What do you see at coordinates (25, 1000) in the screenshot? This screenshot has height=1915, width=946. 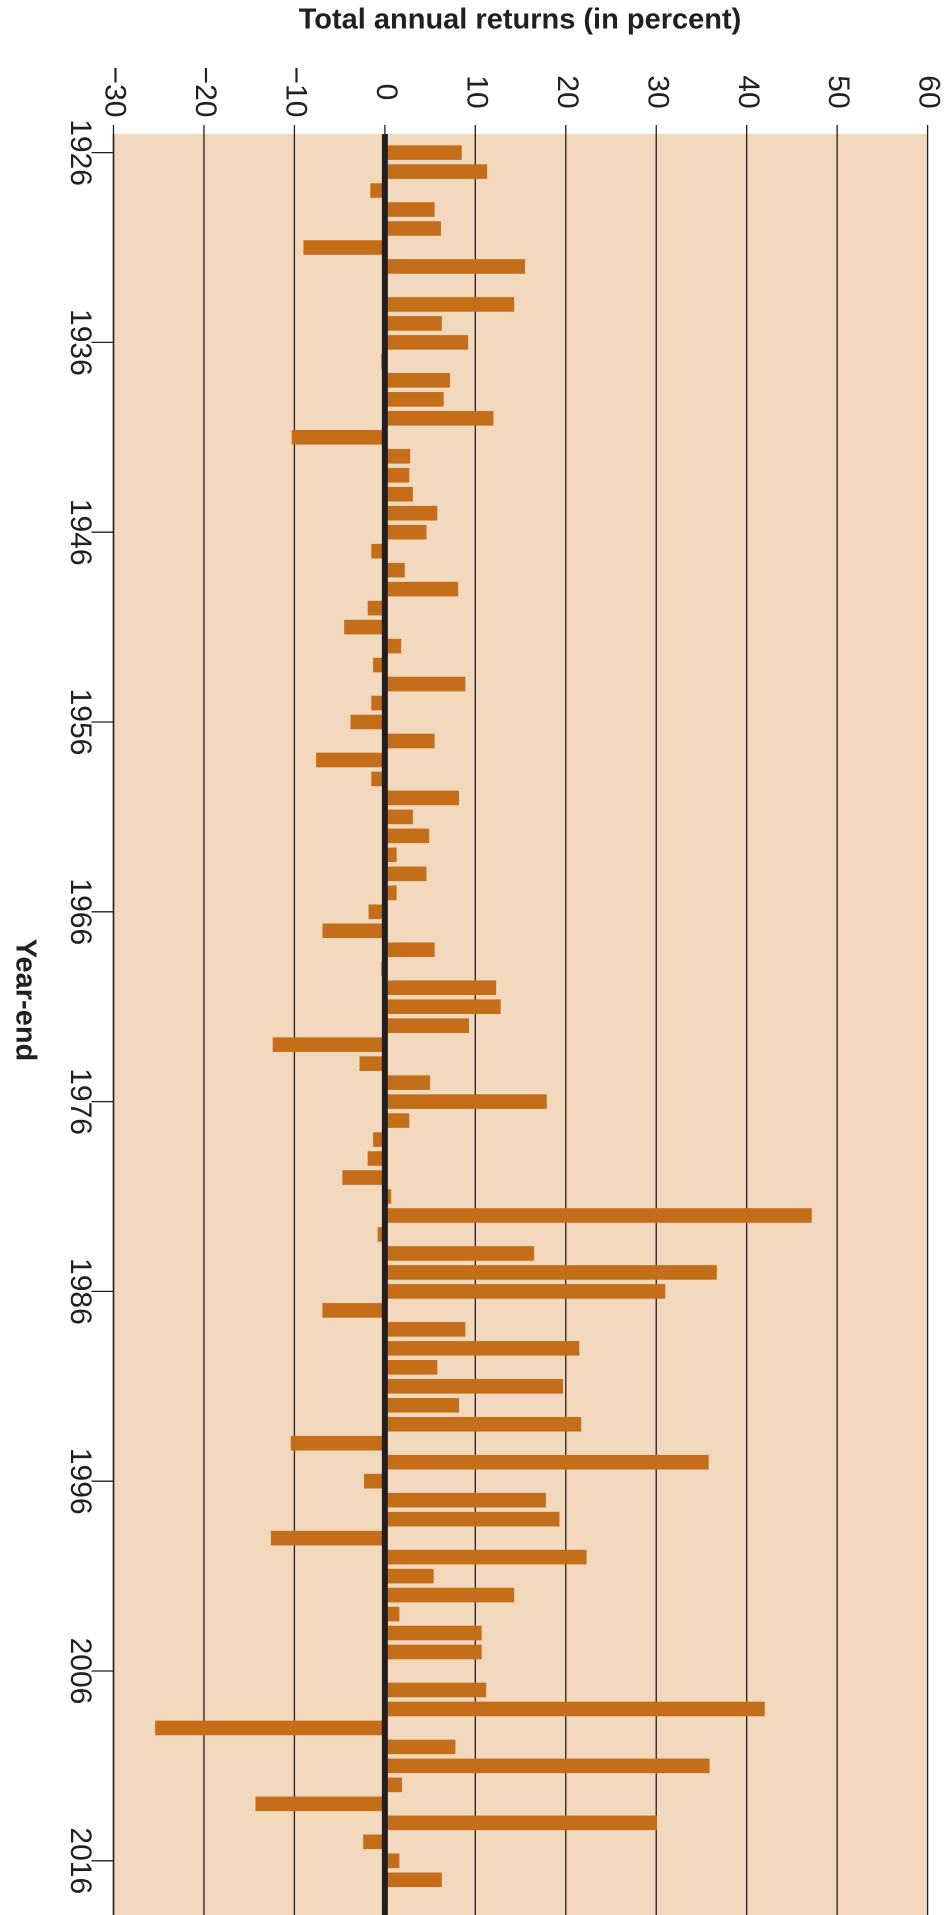 I see `x-axis-title: Year-end` at bounding box center [25, 1000].